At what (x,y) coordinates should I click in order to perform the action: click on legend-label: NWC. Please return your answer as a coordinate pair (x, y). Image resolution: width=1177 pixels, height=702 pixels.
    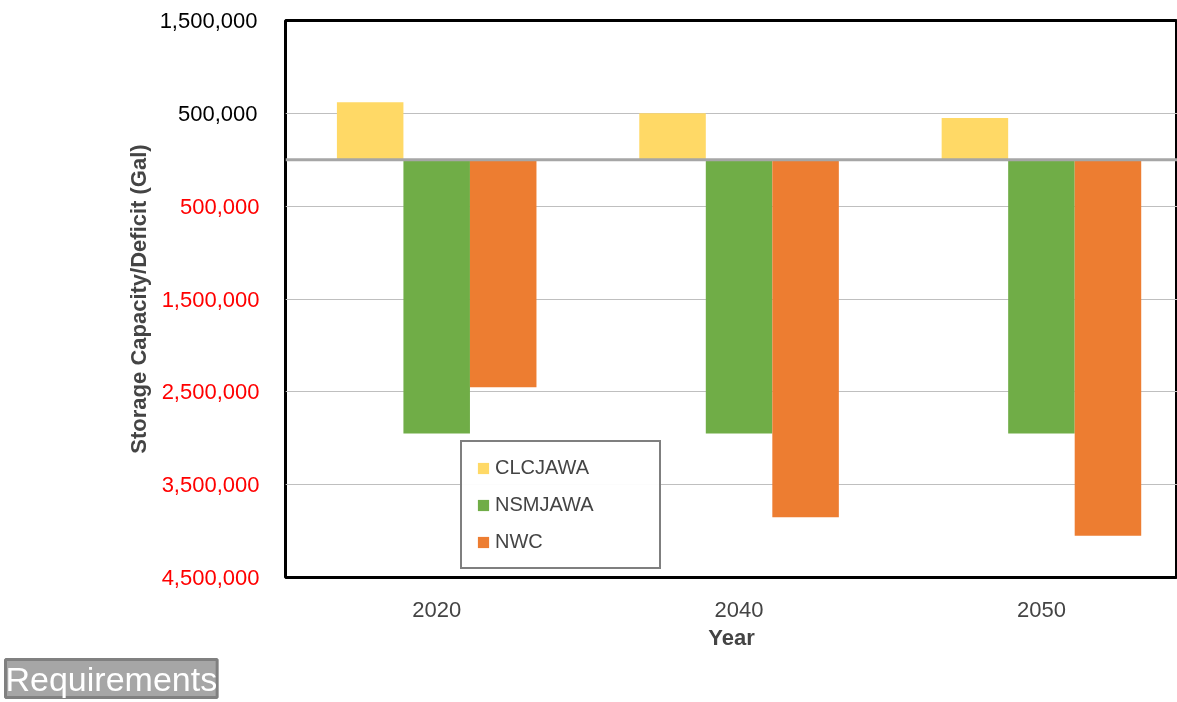
    Looking at the image, I should click on (519, 541).